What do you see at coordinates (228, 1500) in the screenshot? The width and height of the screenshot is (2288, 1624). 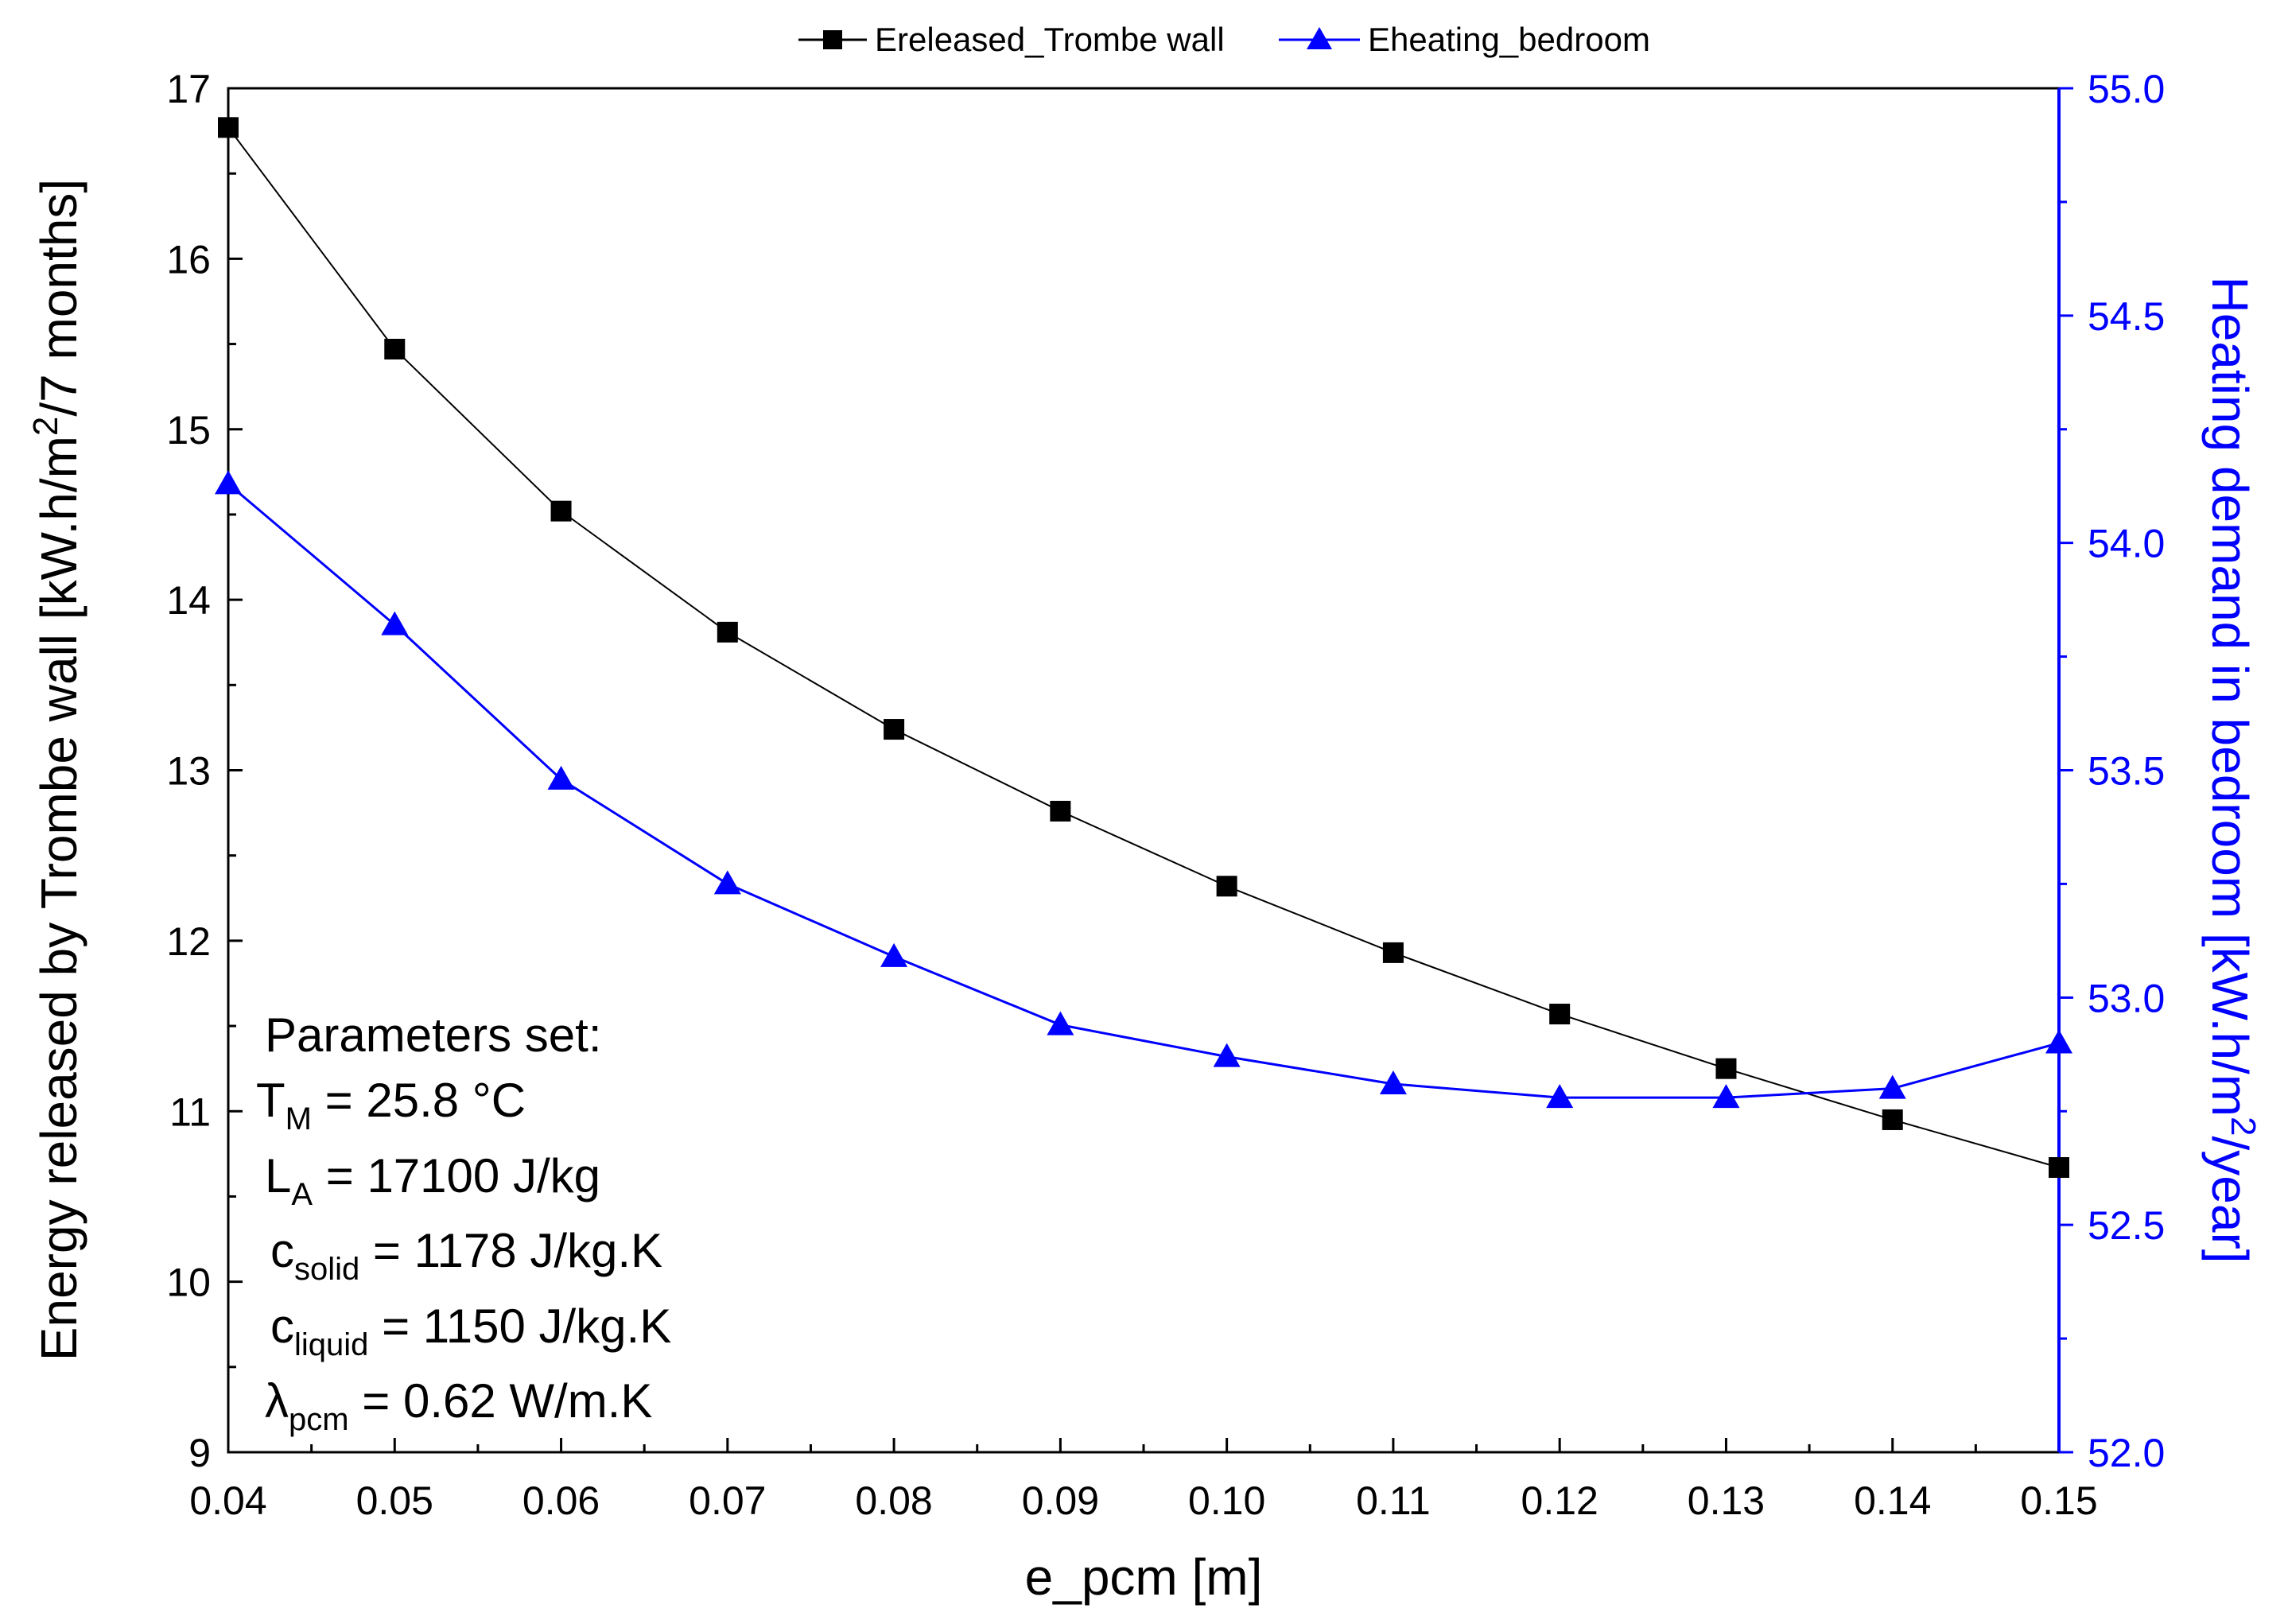 I see `x-tick-label: 0.04` at bounding box center [228, 1500].